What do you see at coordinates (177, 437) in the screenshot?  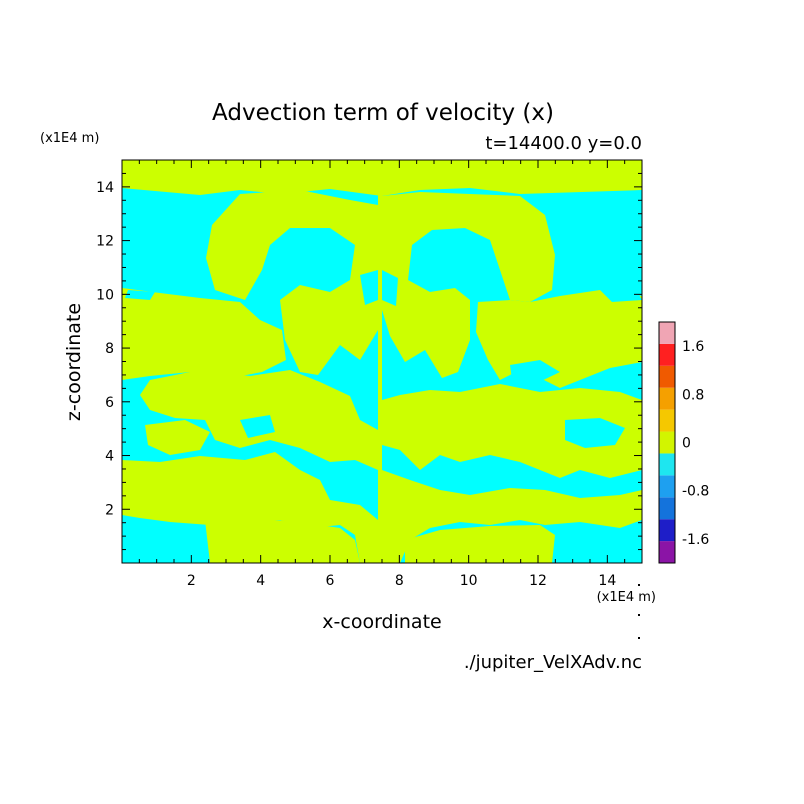 I see `region-left-blob-a` at bounding box center [177, 437].